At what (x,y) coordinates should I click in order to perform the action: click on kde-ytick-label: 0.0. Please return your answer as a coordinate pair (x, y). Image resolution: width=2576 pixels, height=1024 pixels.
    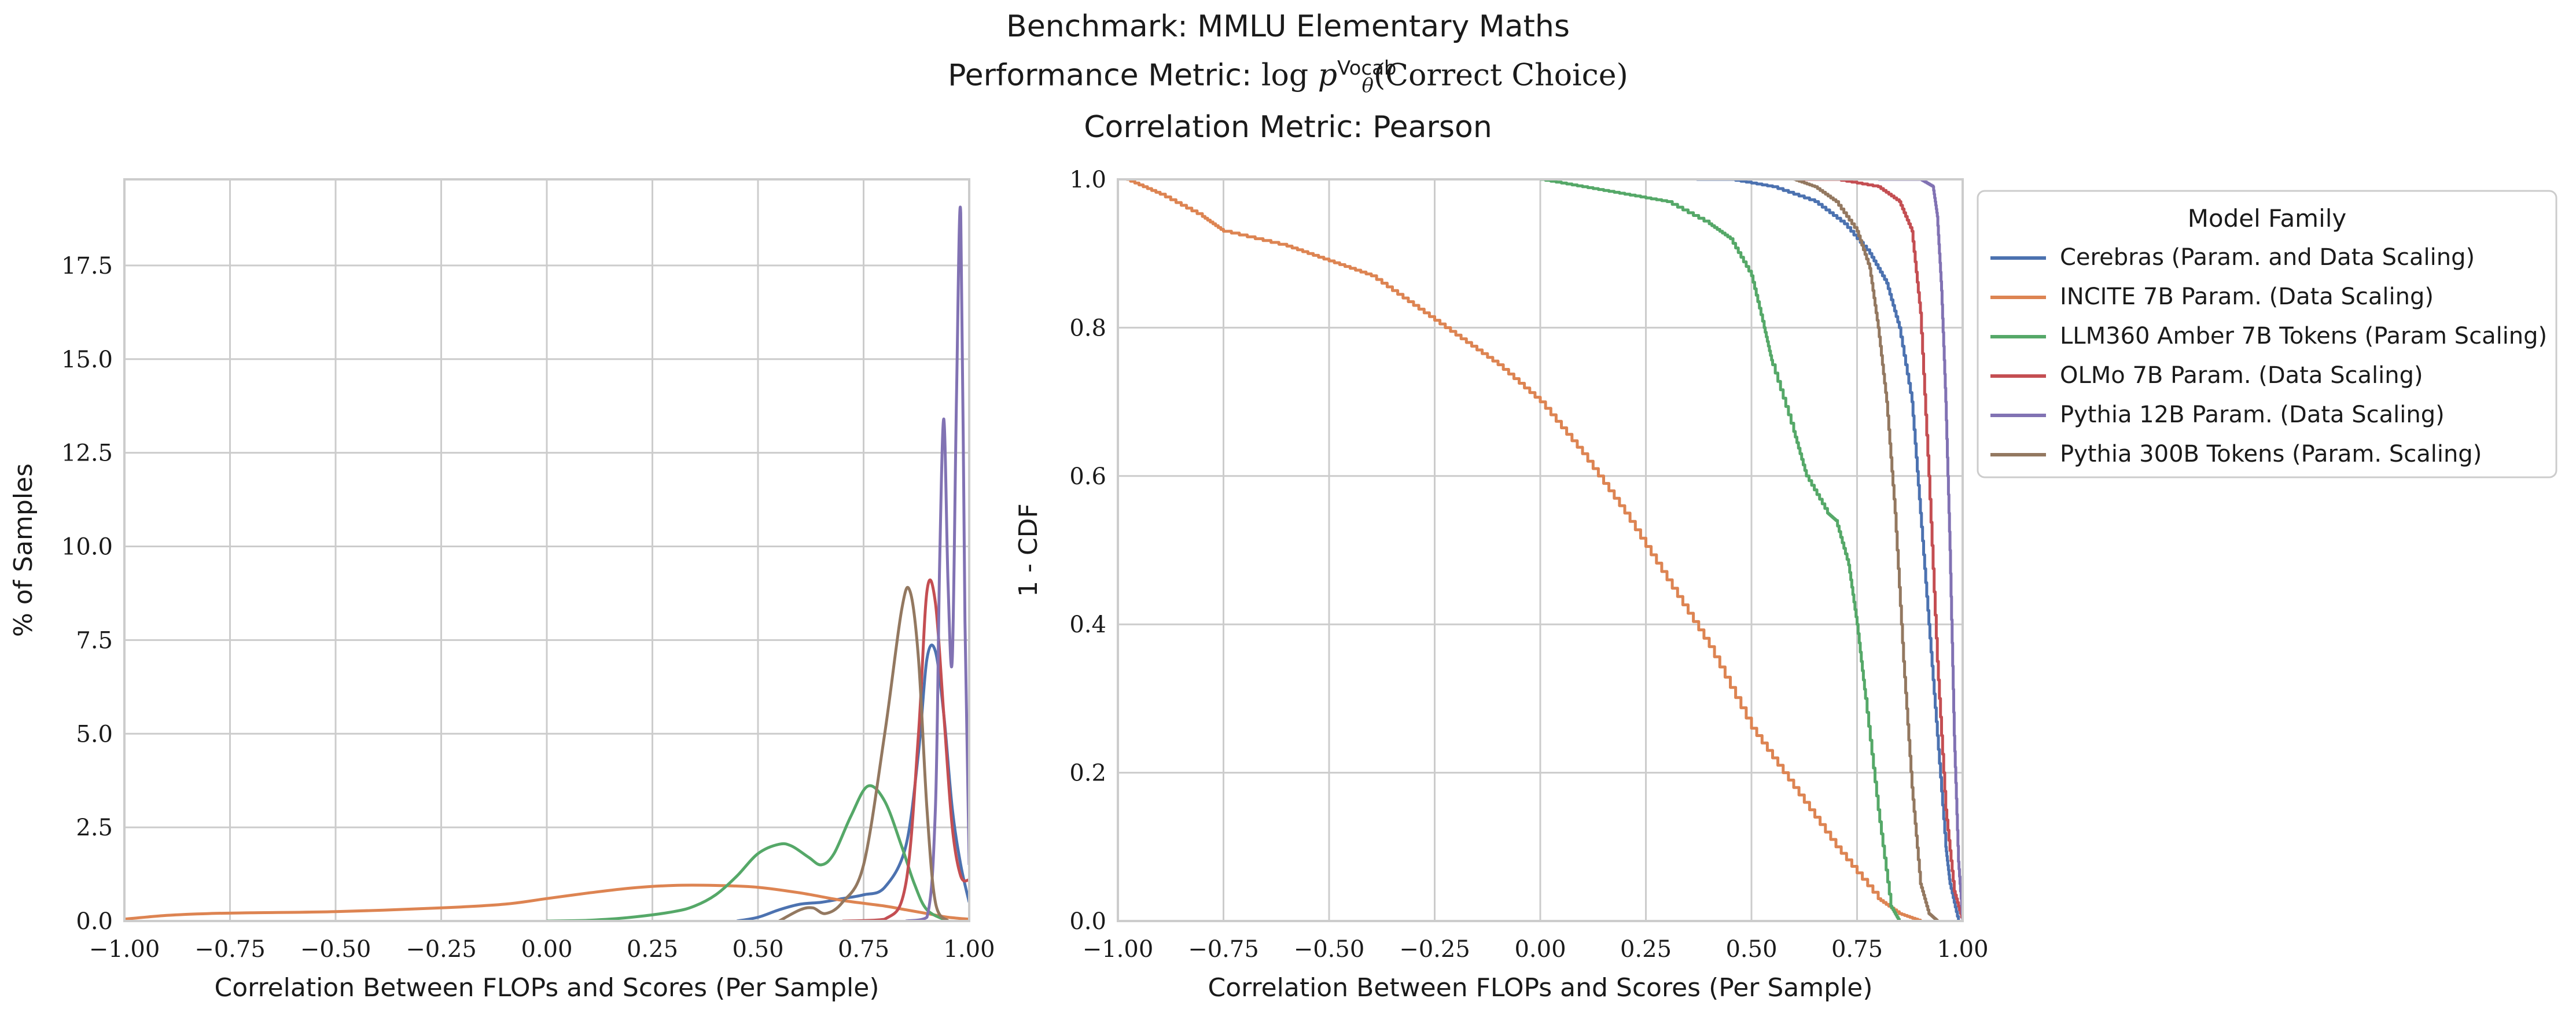
    Looking at the image, I should click on (94, 921).